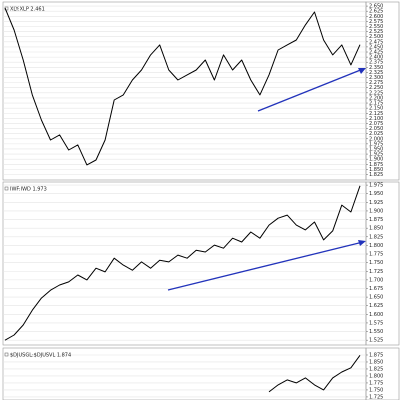 This screenshot has width=400, height=400. Describe the element at coordinates (376, 22) in the screenshot. I see `y-tick-label: 2.575` at that location.